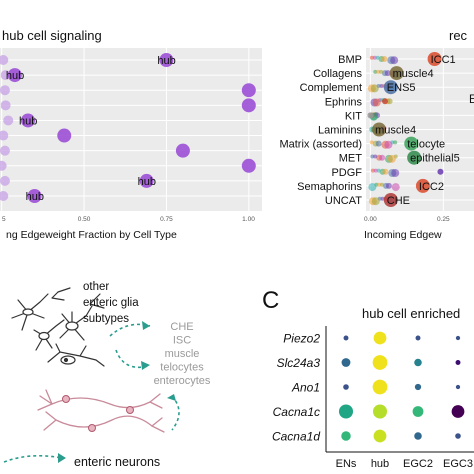  Describe the element at coordinates (471, 100) in the screenshot. I see `panel-b-right-edge-label: E` at that location.